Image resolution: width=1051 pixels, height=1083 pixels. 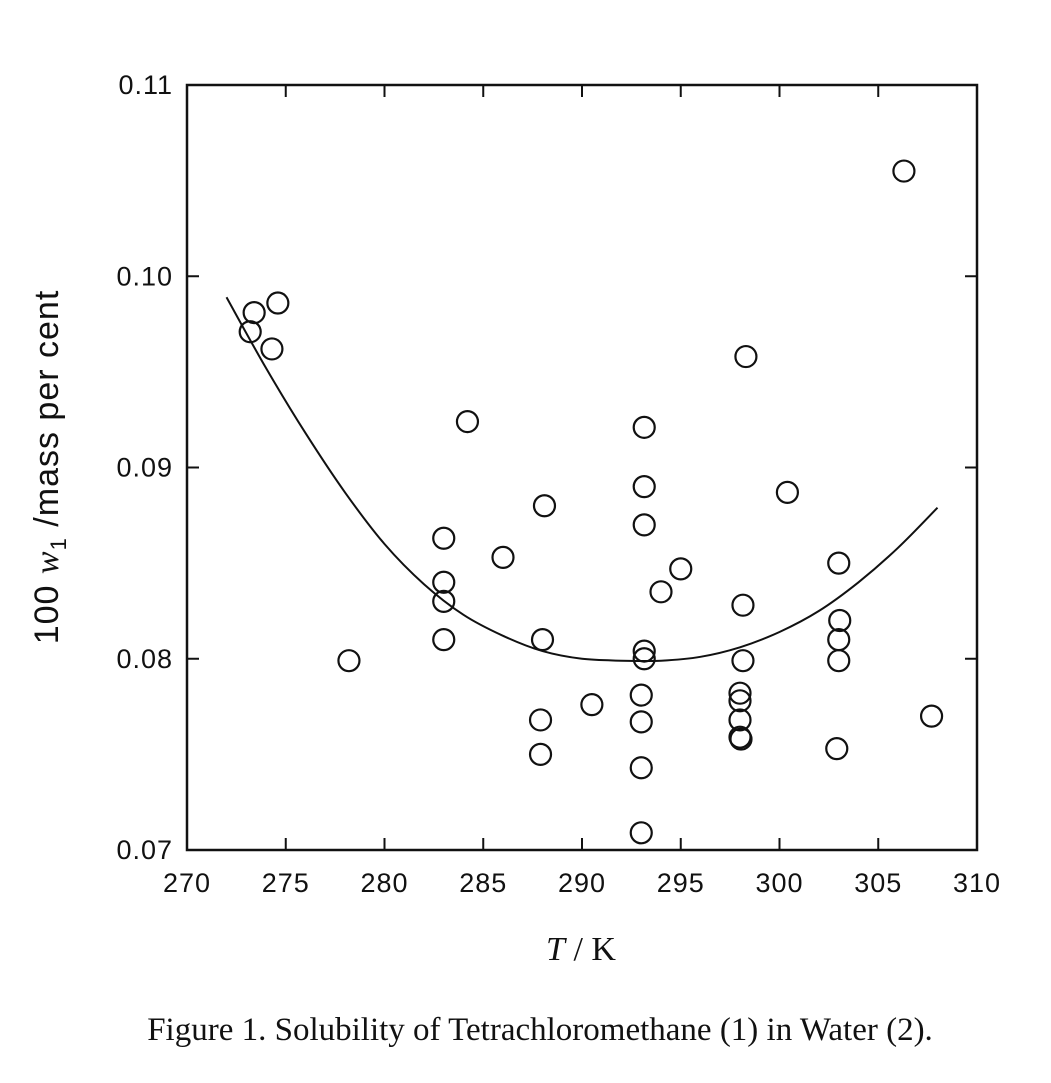 I want to click on x-tick-label: 300, so click(x=779, y=883).